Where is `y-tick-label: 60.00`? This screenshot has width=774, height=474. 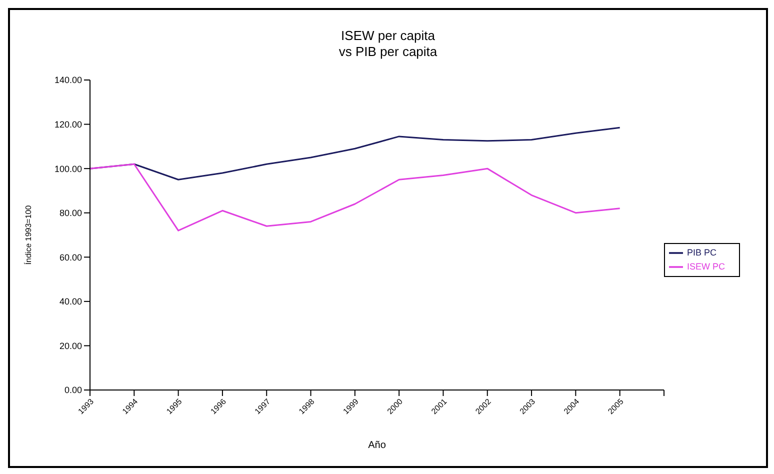
y-tick-label: 60.00 is located at coordinates (70, 257).